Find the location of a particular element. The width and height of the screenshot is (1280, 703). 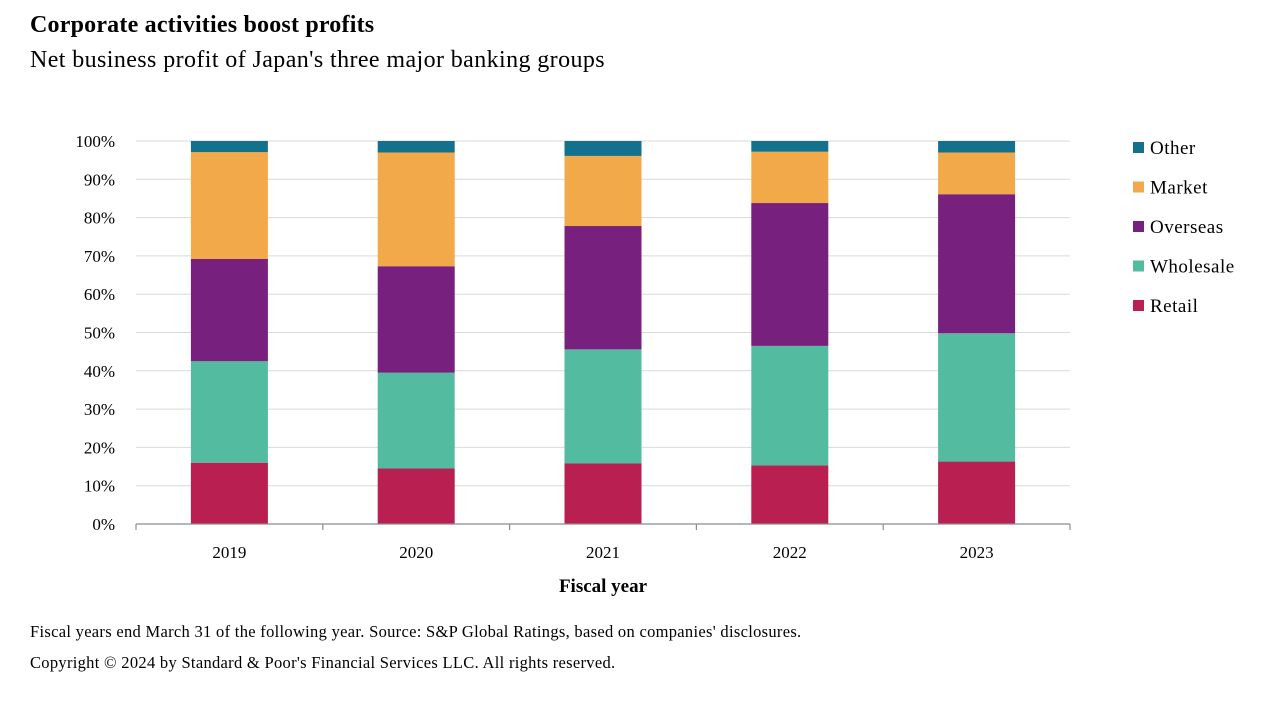

bar-segment-retail-2019 is located at coordinates (229, 493).